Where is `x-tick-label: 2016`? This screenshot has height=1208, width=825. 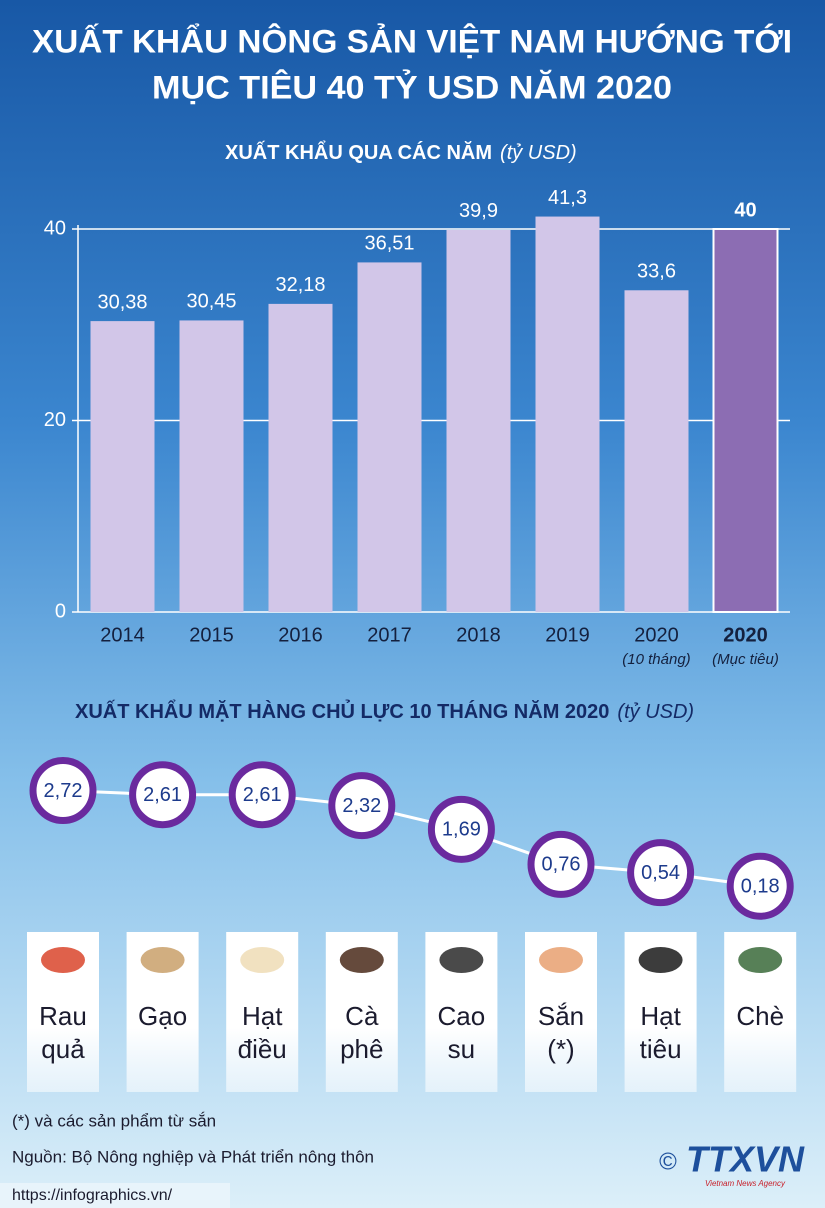
x-tick-label: 2016 is located at coordinates (300, 635).